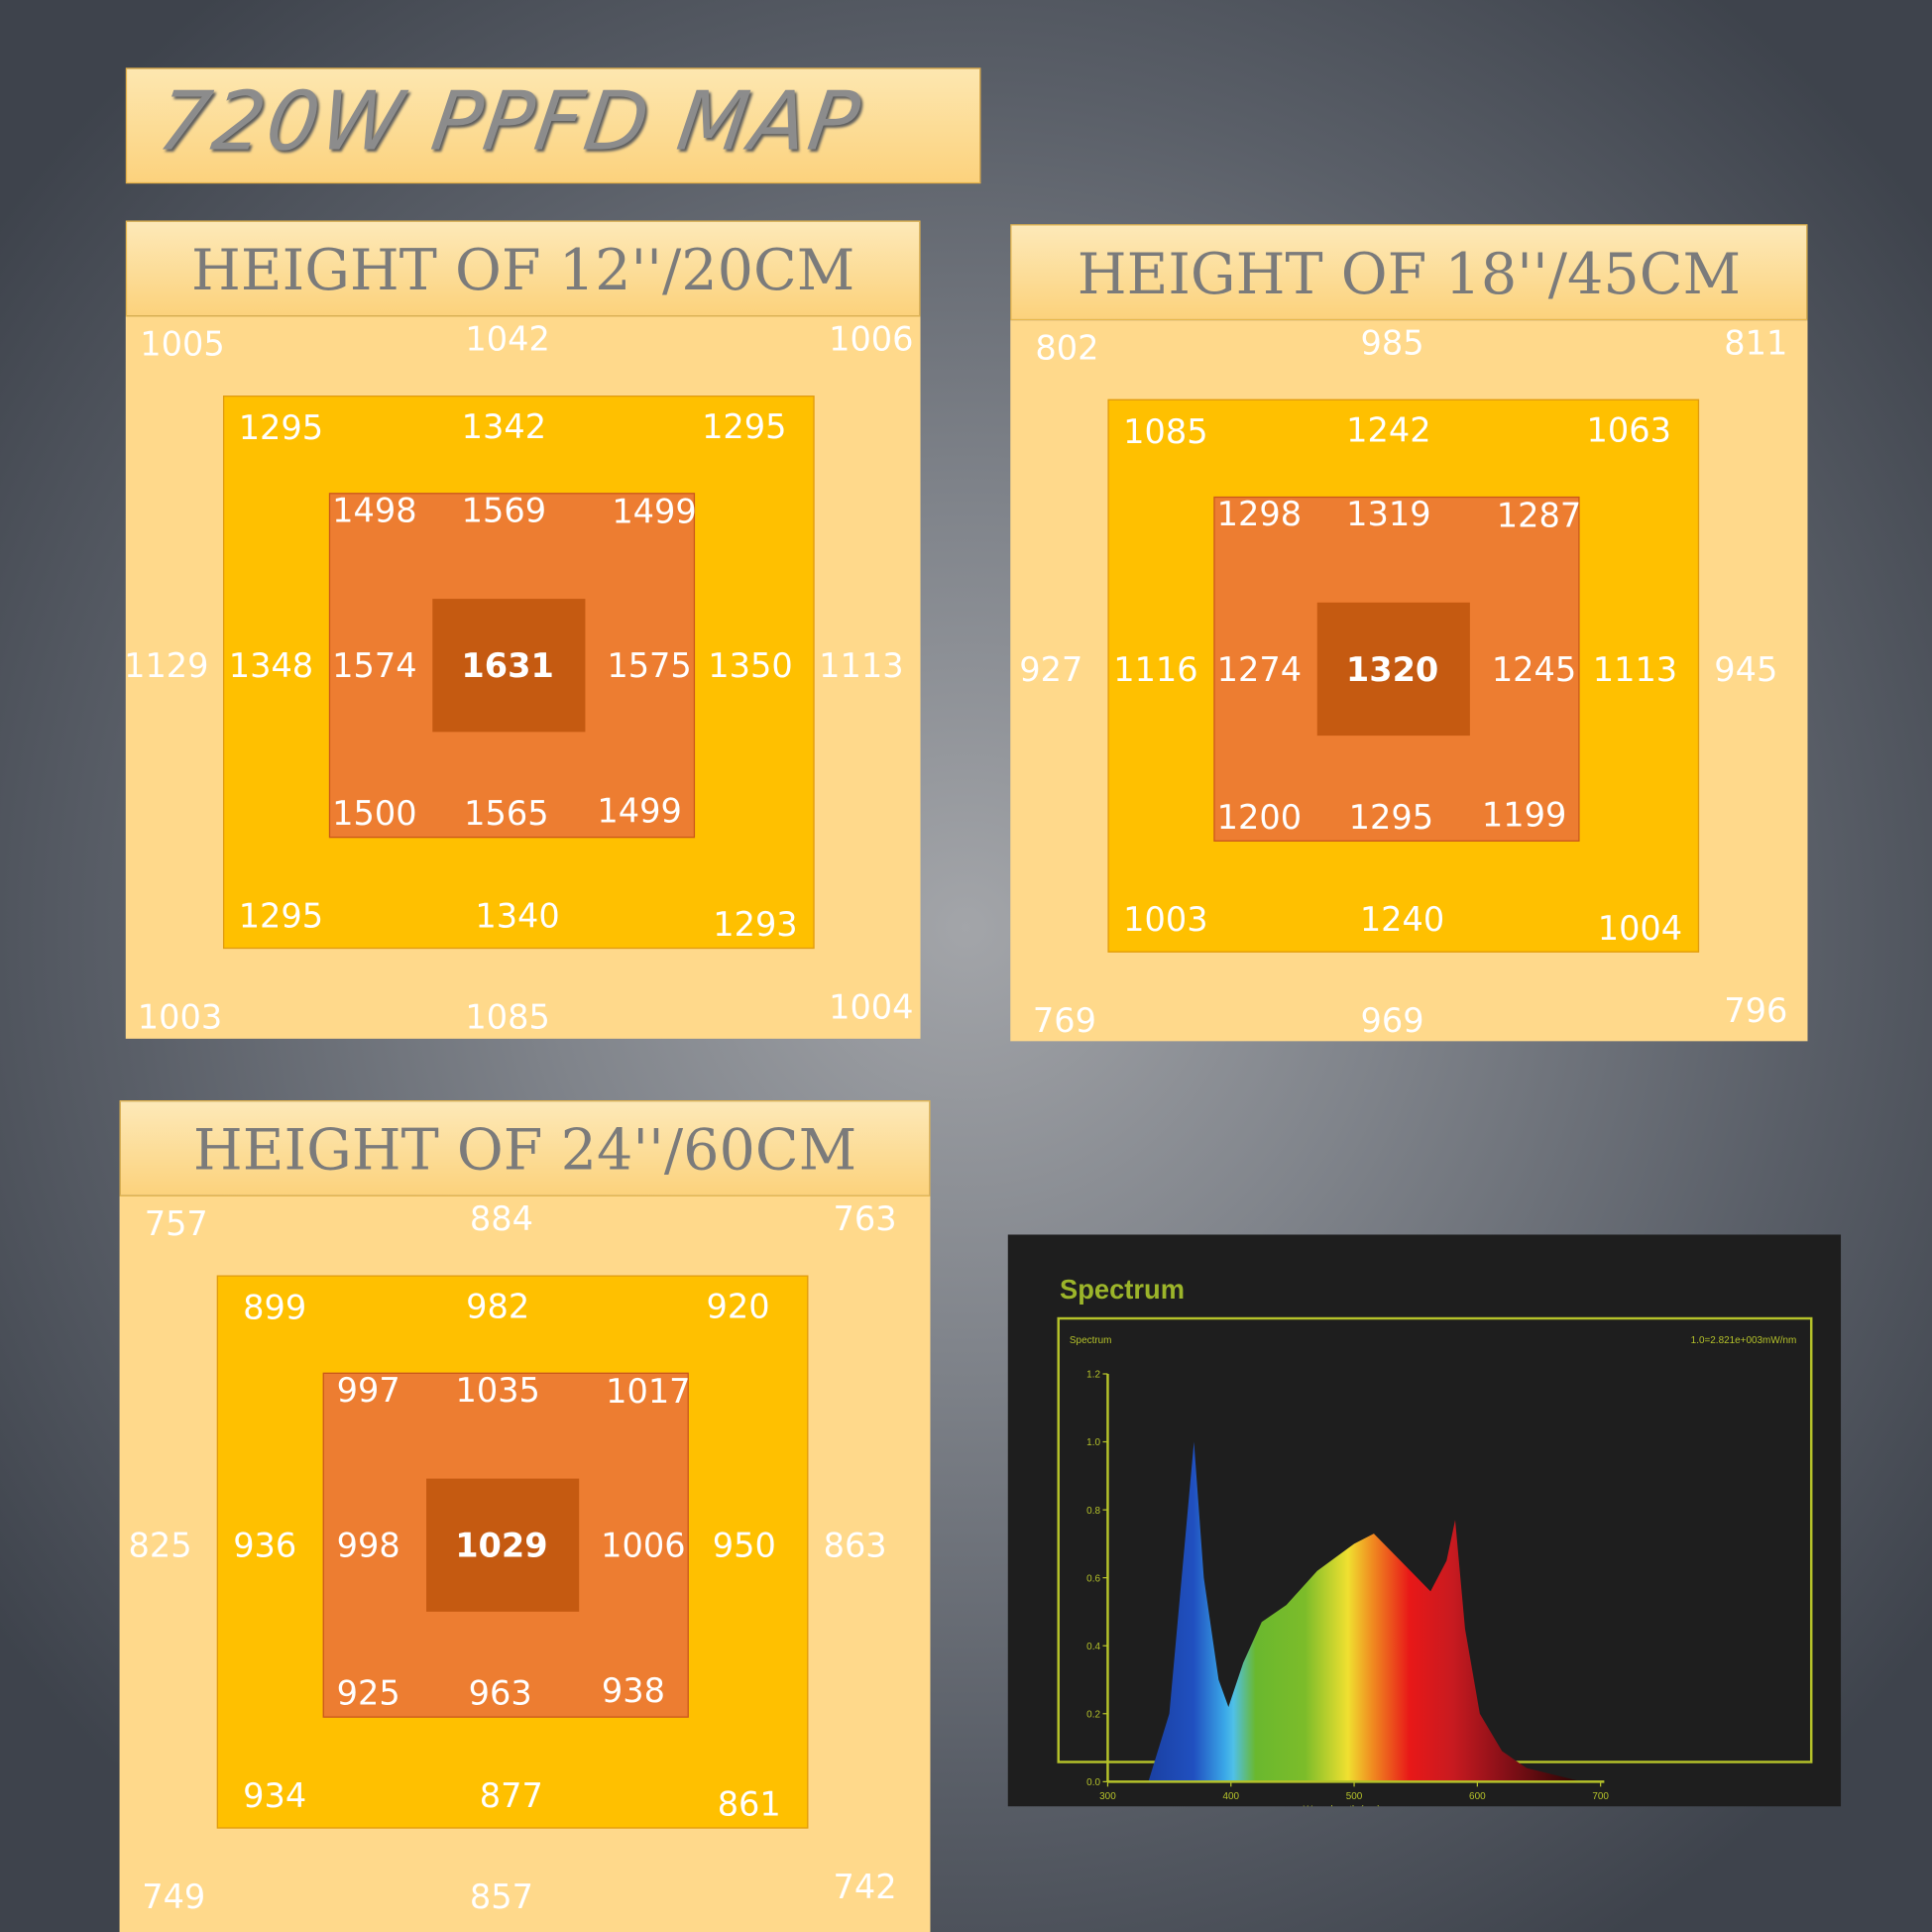  What do you see at coordinates (1756, 344) in the screenshot?
I see `ppfd-outer-tr: 811` at bounding box center [1756, 344].